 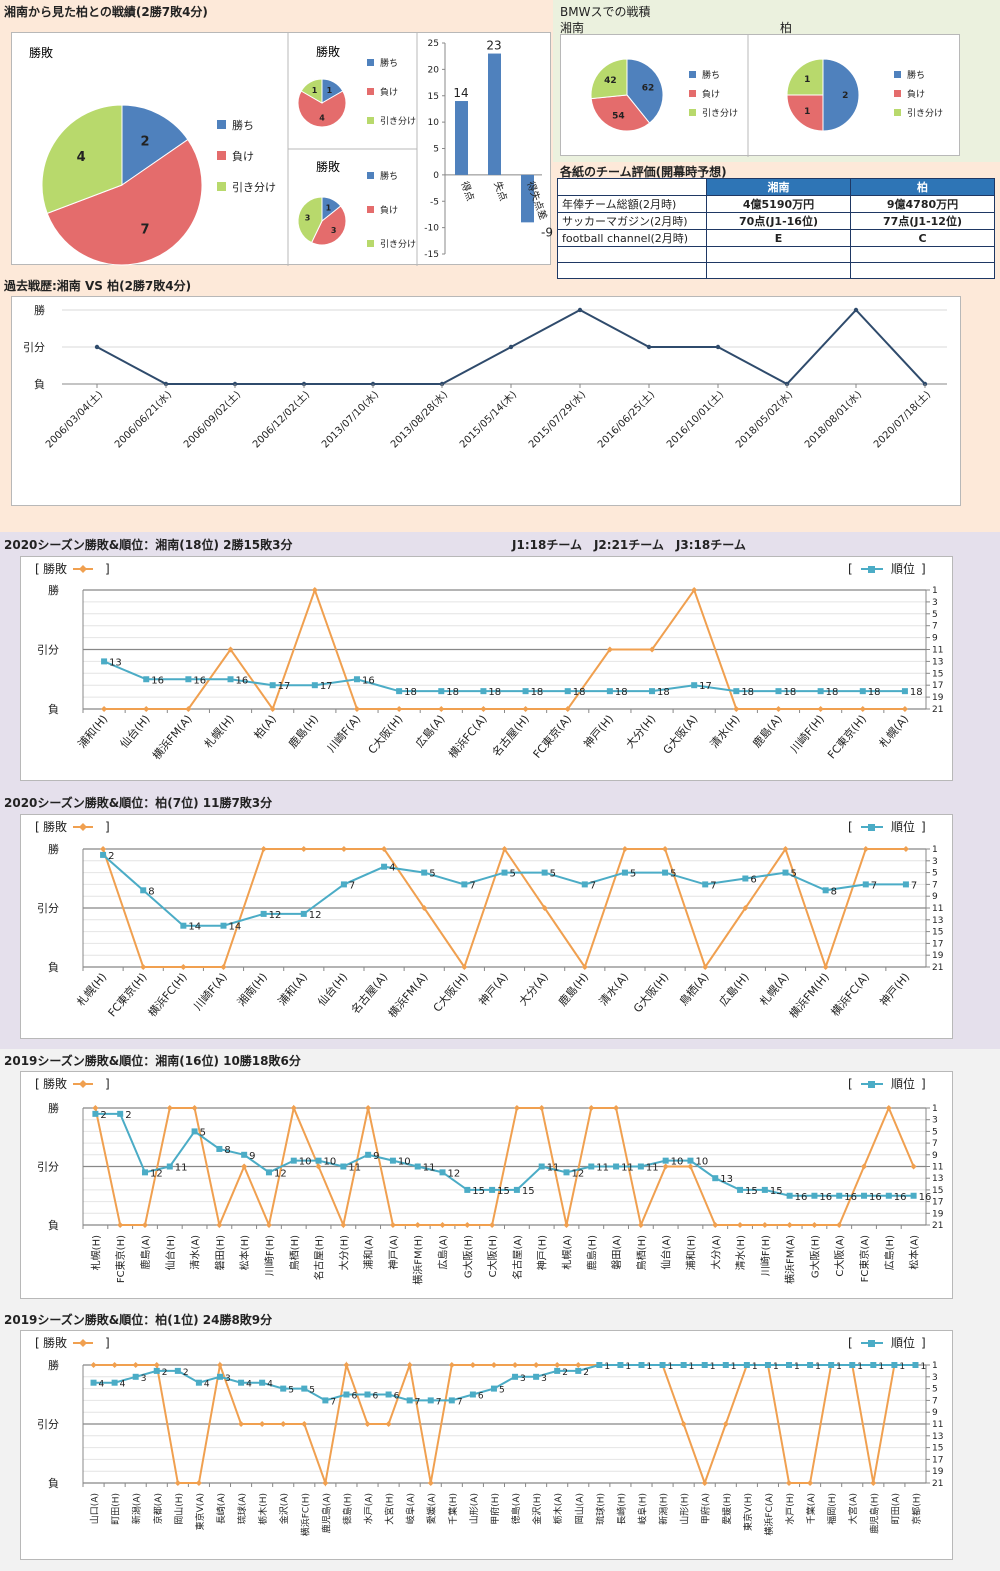 I want to click on x-tick-label: C大阪(H), so click(x=492, y=1256).